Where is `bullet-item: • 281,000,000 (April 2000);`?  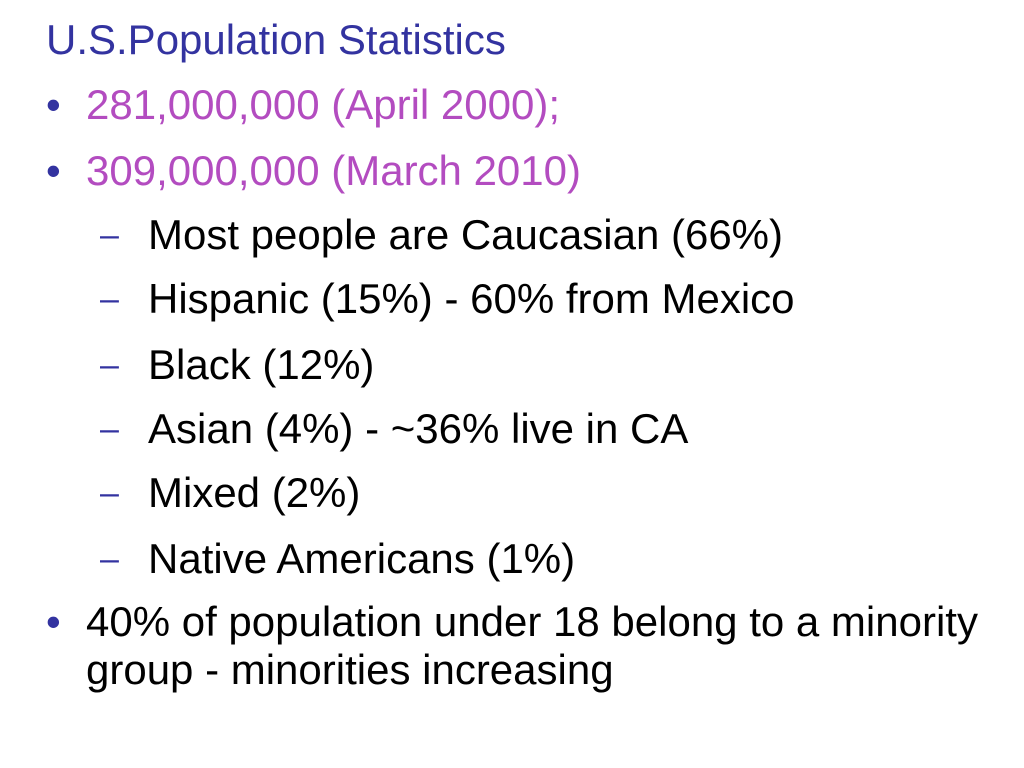 bullet-item: • 281,000,000 (April 2000); is located at coordinates (303, 105).